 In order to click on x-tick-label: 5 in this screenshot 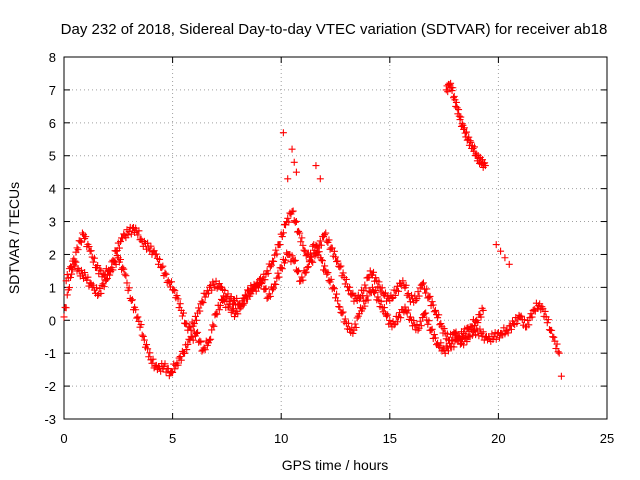, I will do `click(172, 438)`.